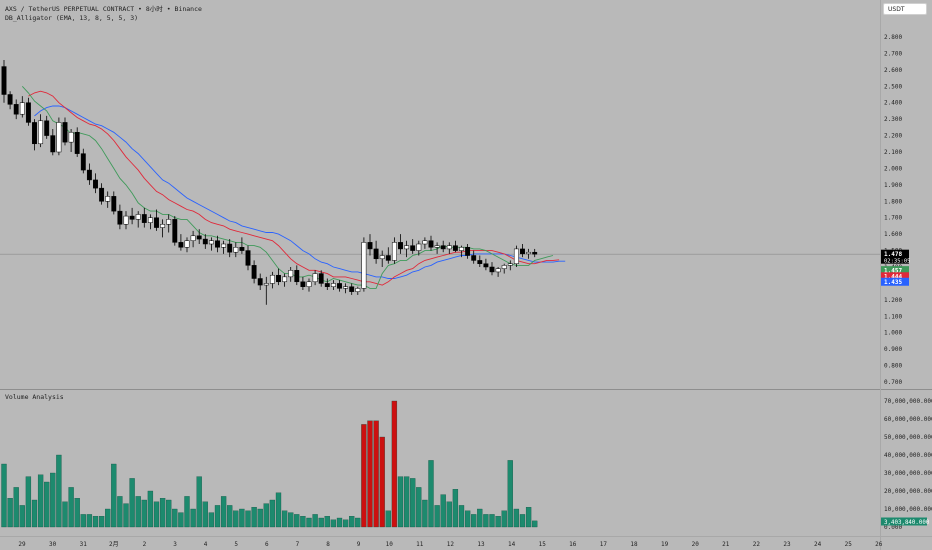 The width and height of the screenshot is (932, 550). What do you see at coordinates (34, 397) in the screenshot?
I see `volume-legend: Volume Analysis` at bounding box center [34, 397].